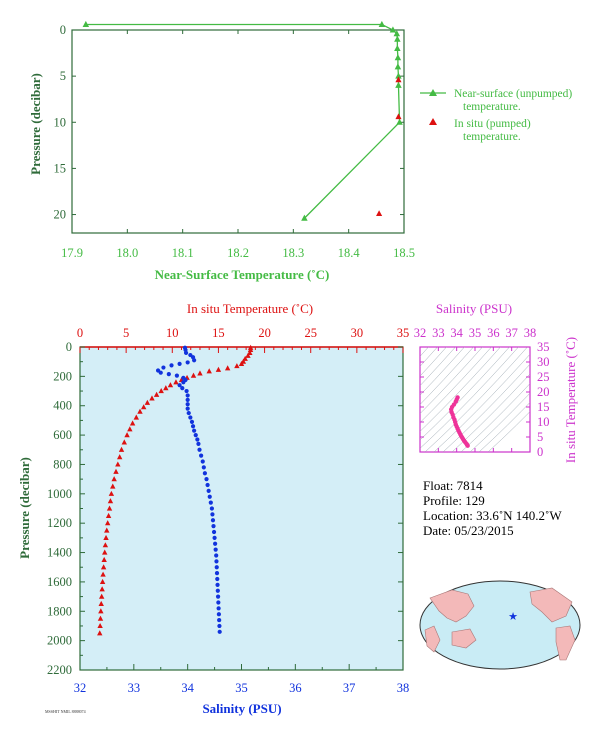  I want to click on profile-chart-series, so click(175, 490).